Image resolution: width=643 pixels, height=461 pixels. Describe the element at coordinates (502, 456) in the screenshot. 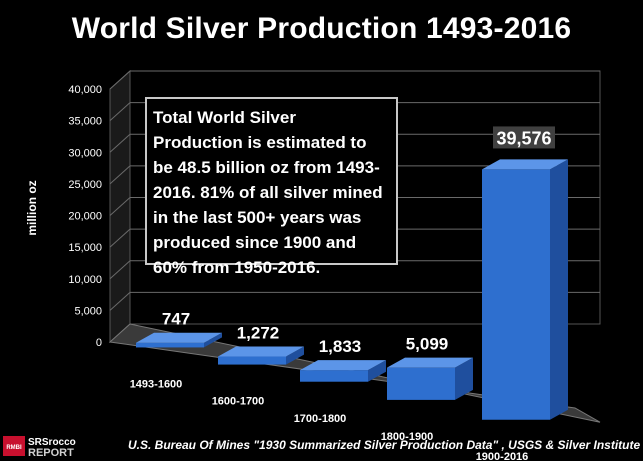

I see `x-tick-label: 1900-2016` at that location.